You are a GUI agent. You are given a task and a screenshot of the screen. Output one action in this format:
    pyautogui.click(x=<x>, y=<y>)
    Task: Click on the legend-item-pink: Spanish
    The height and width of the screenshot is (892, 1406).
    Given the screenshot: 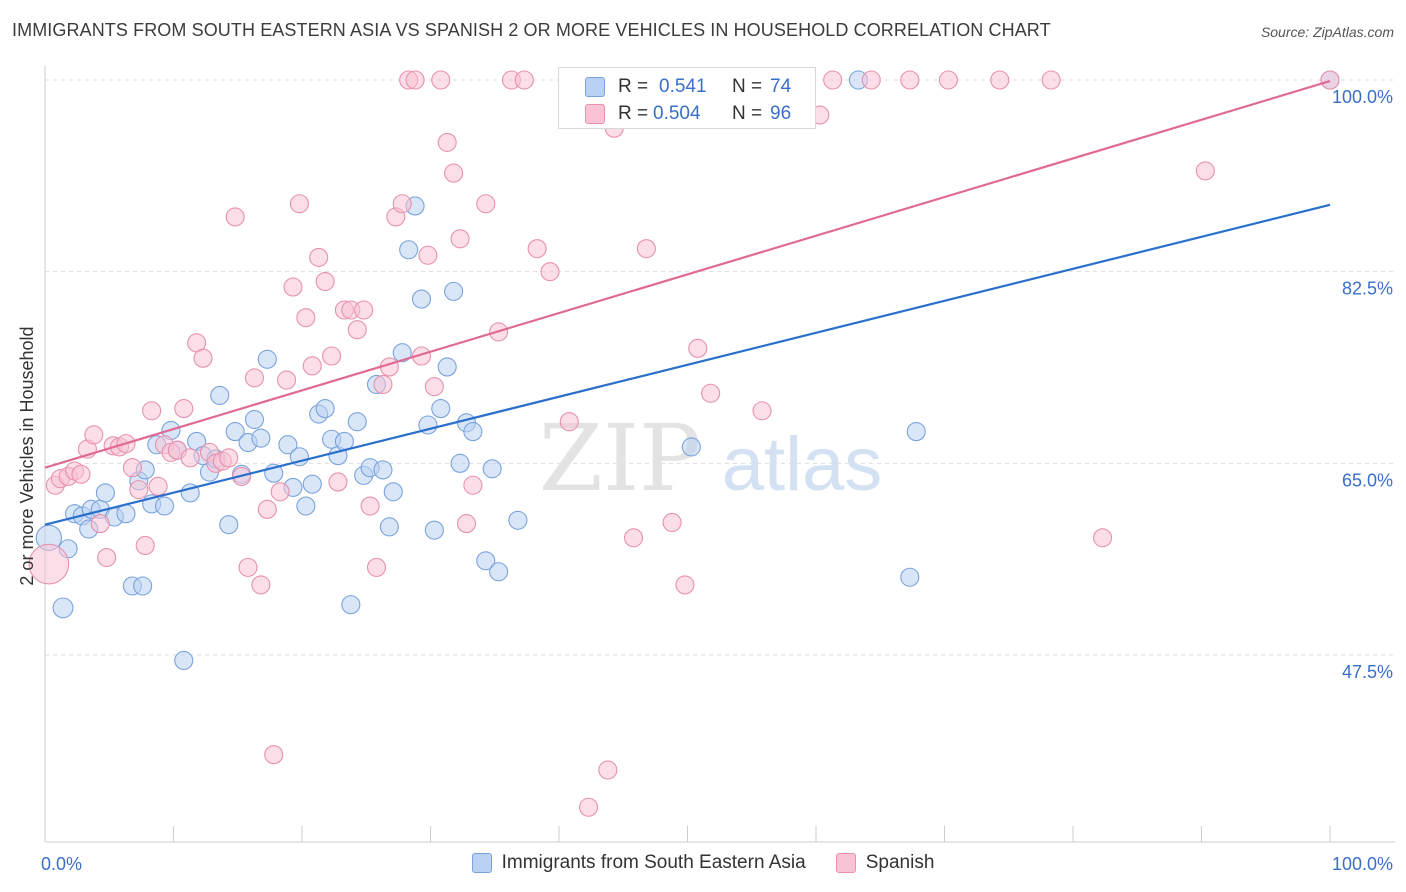 What is the action you would take?
    pyautogui.click(x=885, y=863)
    